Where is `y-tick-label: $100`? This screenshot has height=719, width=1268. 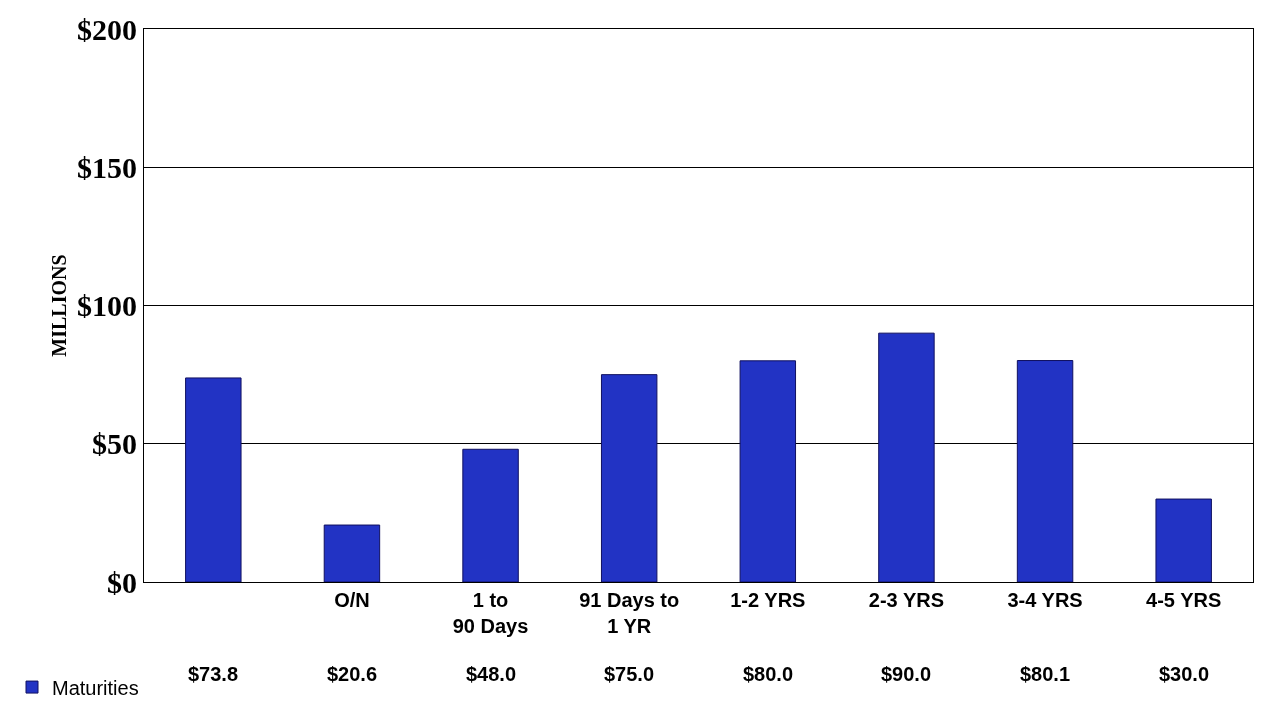
y-tick-label: $100 is located at coordinates (107, 305).